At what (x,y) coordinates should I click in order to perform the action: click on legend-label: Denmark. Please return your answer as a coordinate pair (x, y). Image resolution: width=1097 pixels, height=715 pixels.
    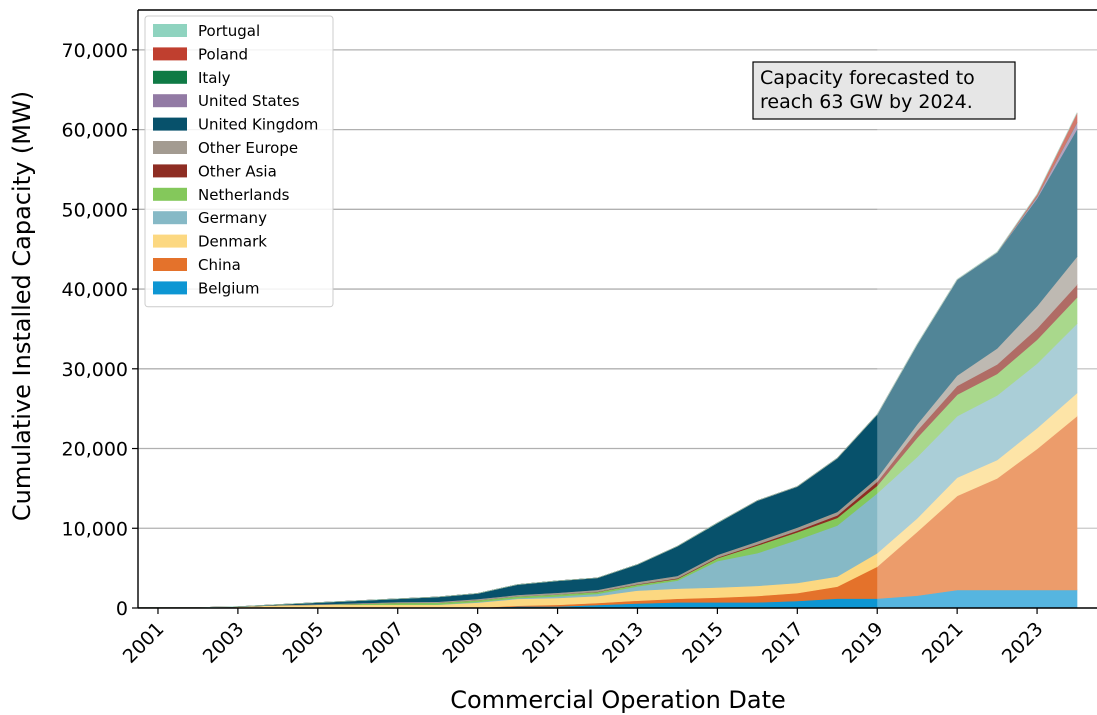
    Looking at the image, I should click on (232, 242).